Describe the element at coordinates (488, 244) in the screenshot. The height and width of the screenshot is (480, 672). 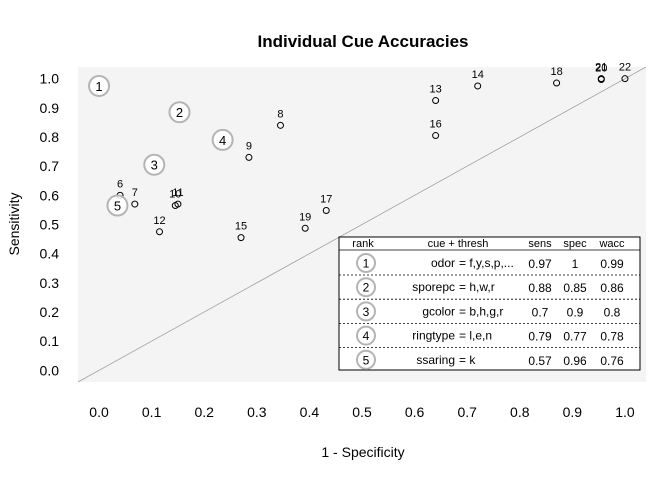
I see `table-header-row: rank cue + thresh sens spec wacc` at that location.